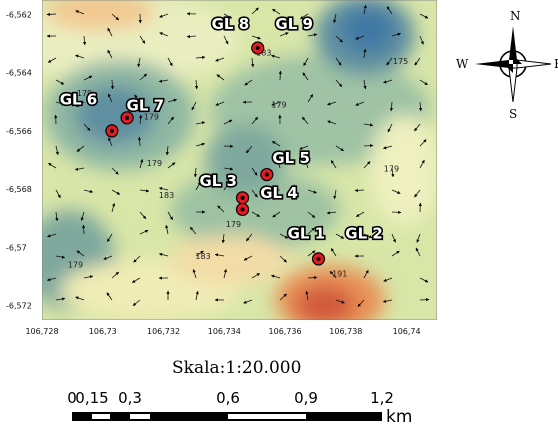  What do you see at coordinates (91, 398) in the screenshot?
I see `scale-tick-label: 0,15` at bounding box center [91, 398].